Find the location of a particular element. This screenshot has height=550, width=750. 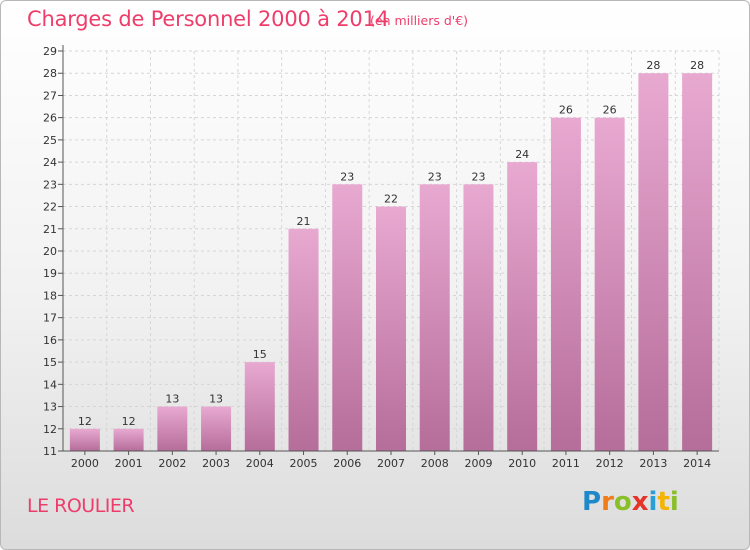

data-label-2005: 21 is located at coordinates (304, 221).